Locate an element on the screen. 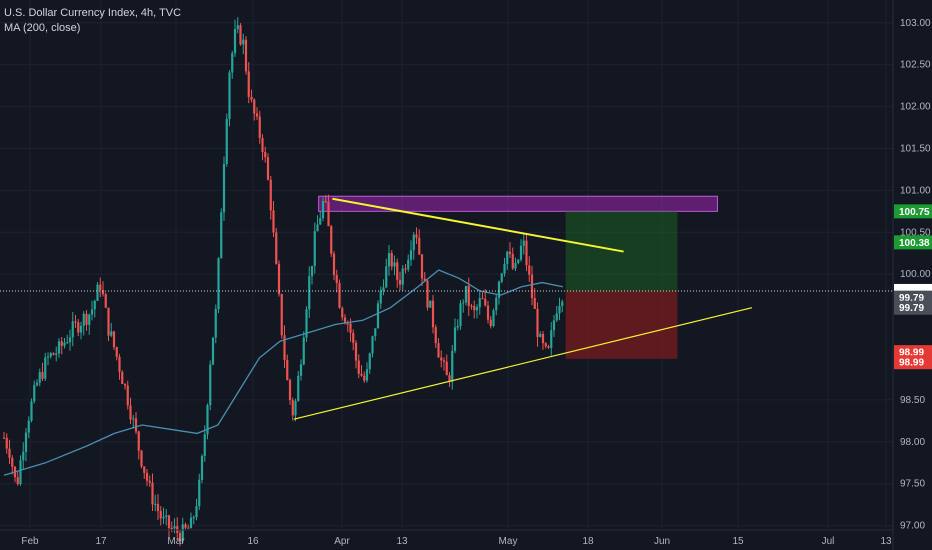 The image size is (932, 550). y-tick-label: 102.00 is located at coordinates (915, 107).